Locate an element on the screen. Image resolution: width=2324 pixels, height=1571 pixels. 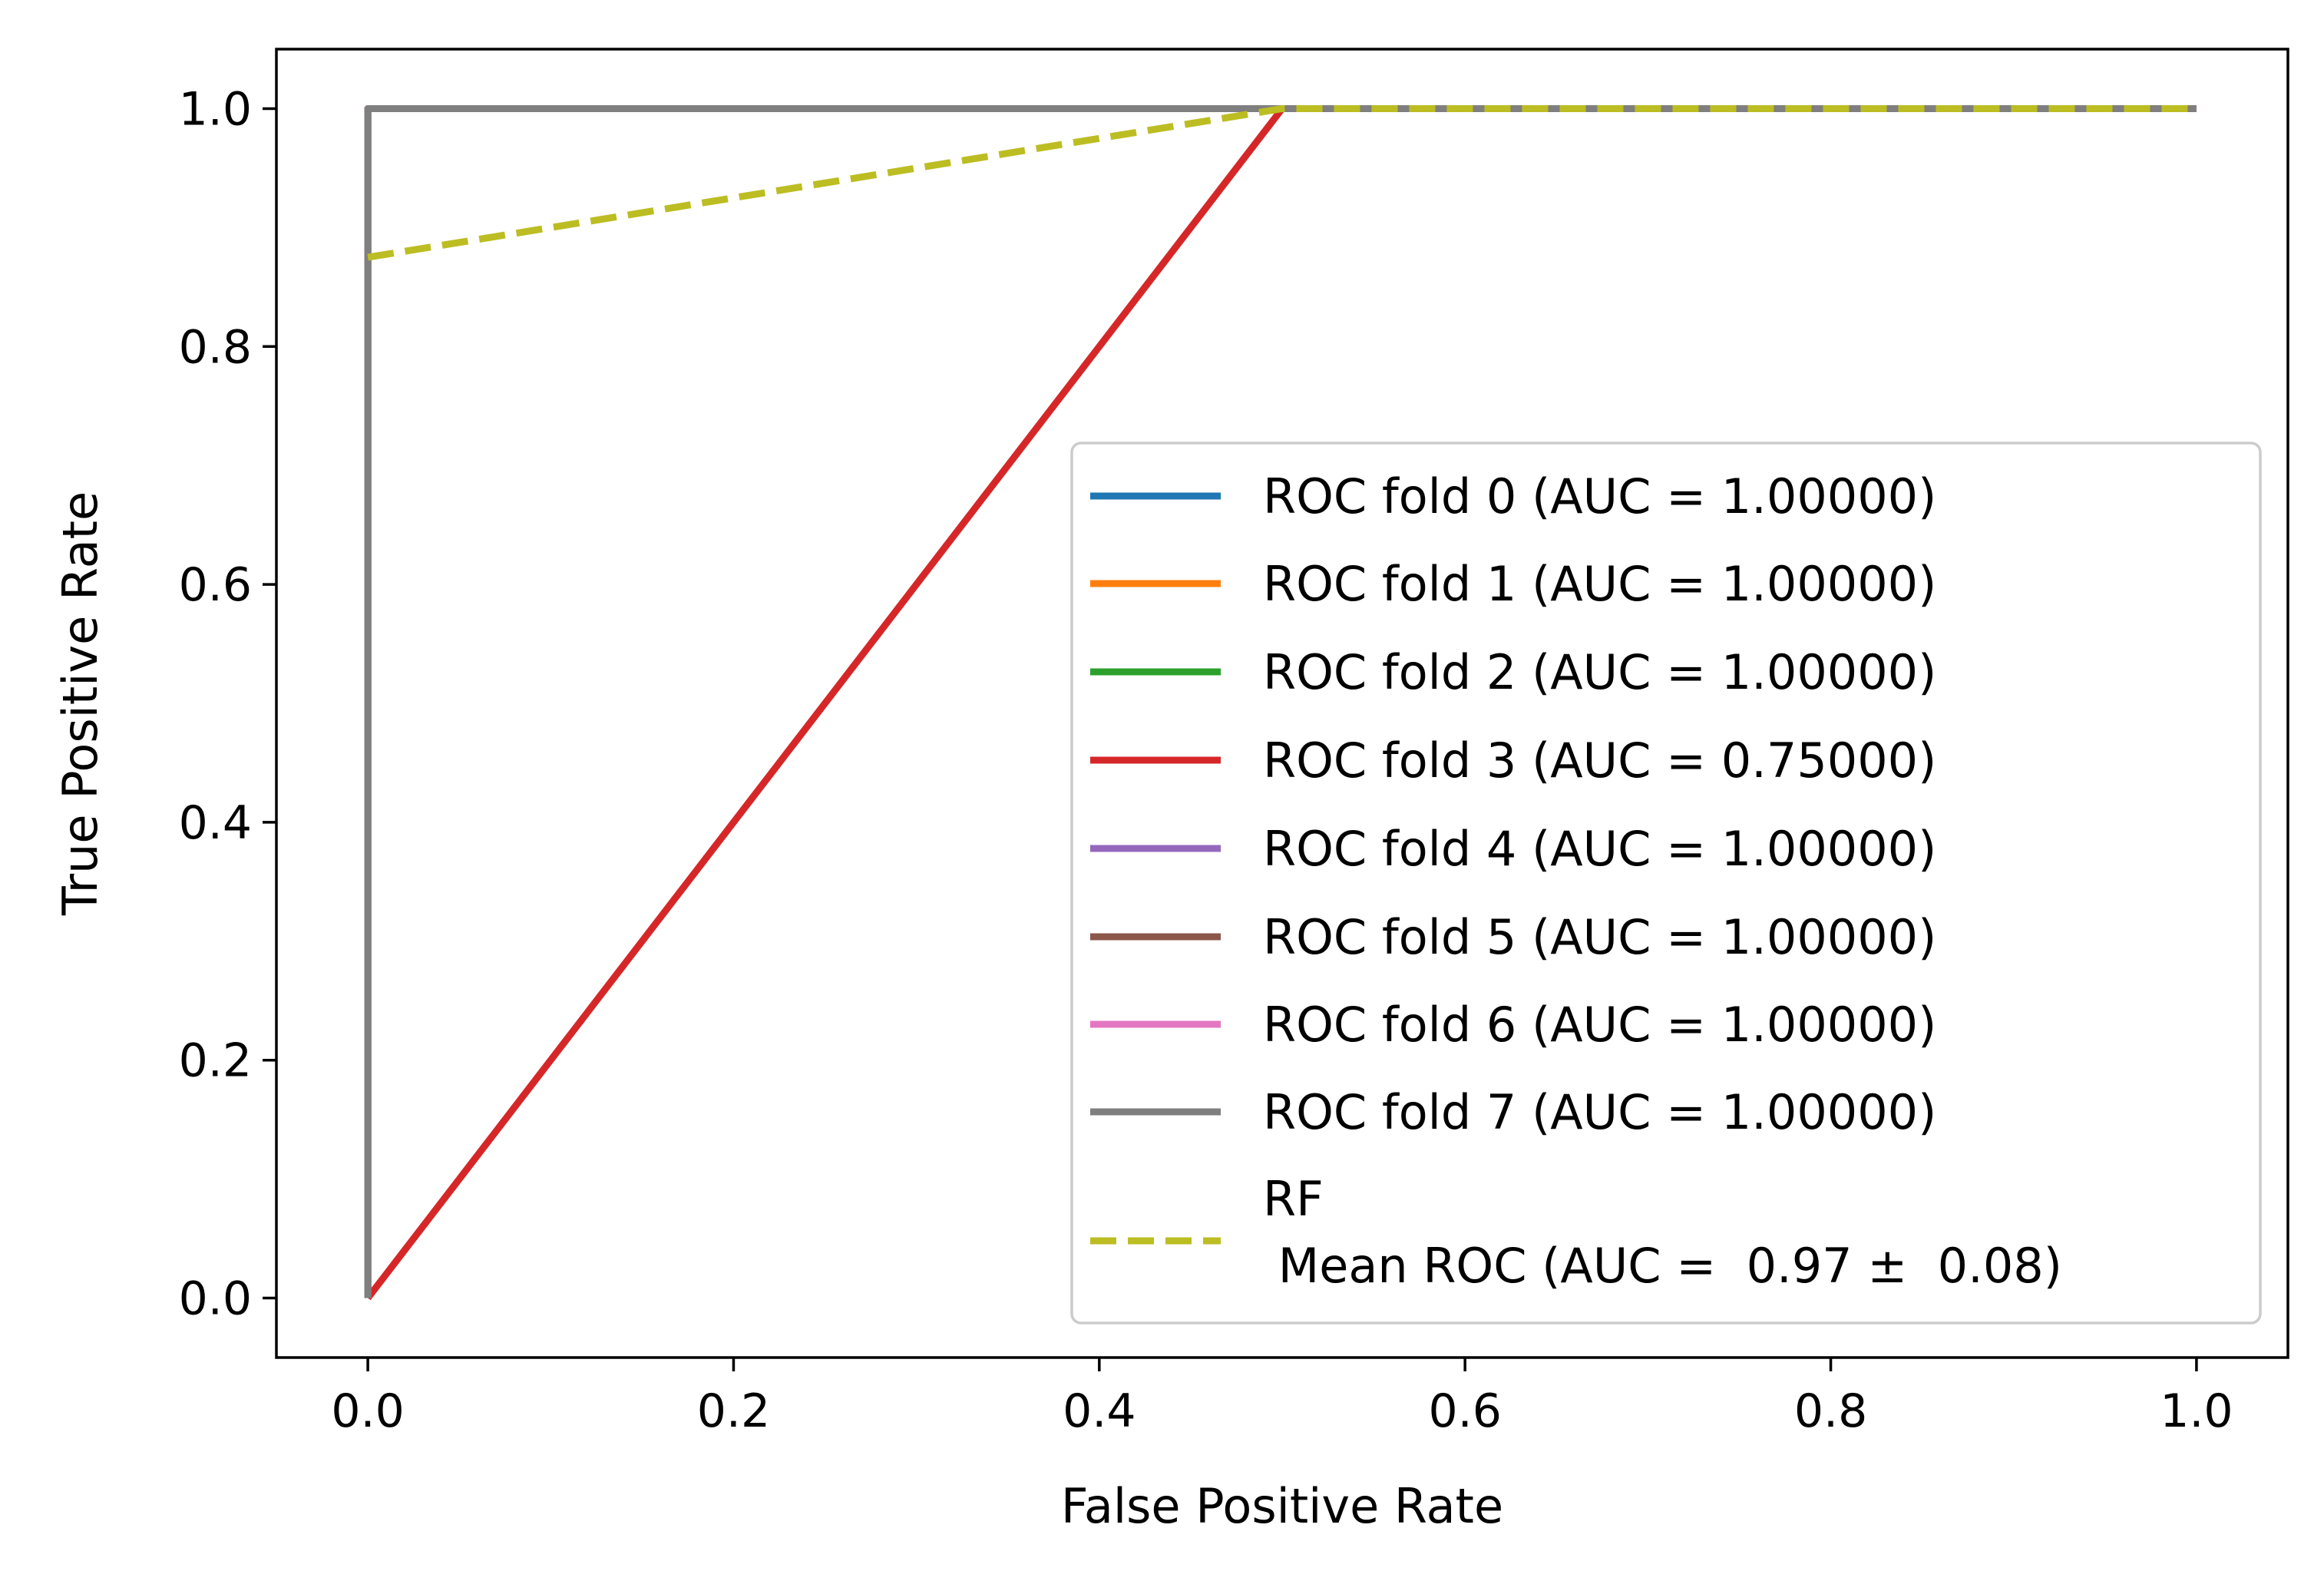
legend-label-4: ROC fold 4 (AUC = 1.00000) is located at coordinates (1599, 849).